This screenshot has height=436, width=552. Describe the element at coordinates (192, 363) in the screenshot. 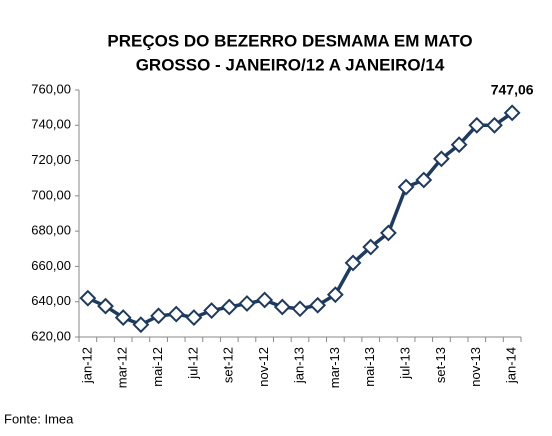

I see `x-tick-label: jul-12` at that location.